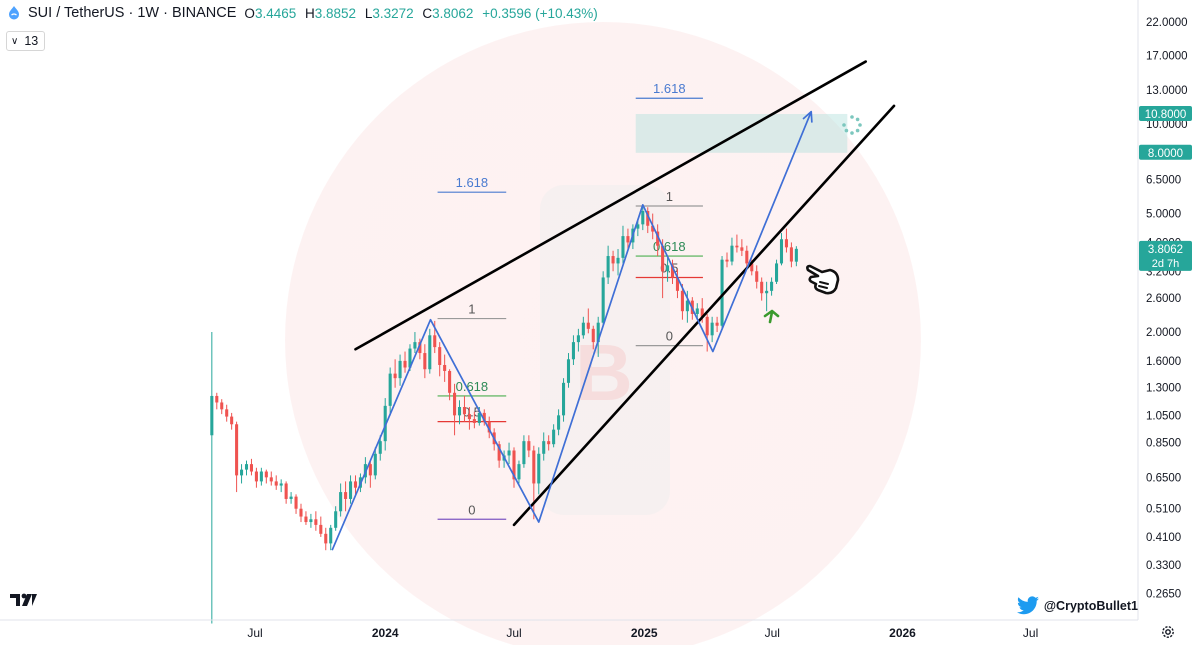 The image size is (1200, 645). What do you see at coordinates (1167, 125) in the screenshot?
I see `price-tick-label: 10.0000` at bounding box center [1167, 125].